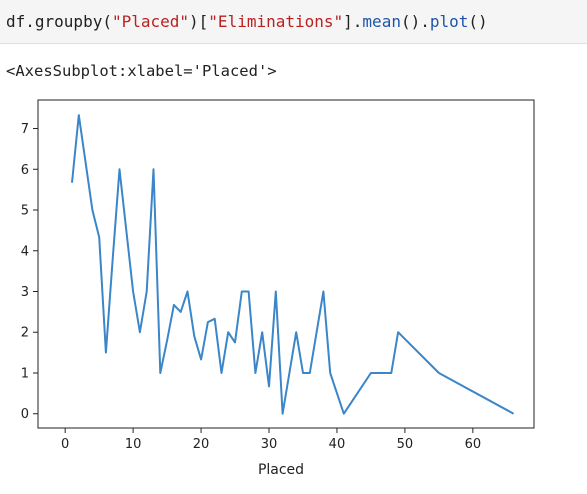  I want to click on y-tick-label: 4, so click(25, 251).